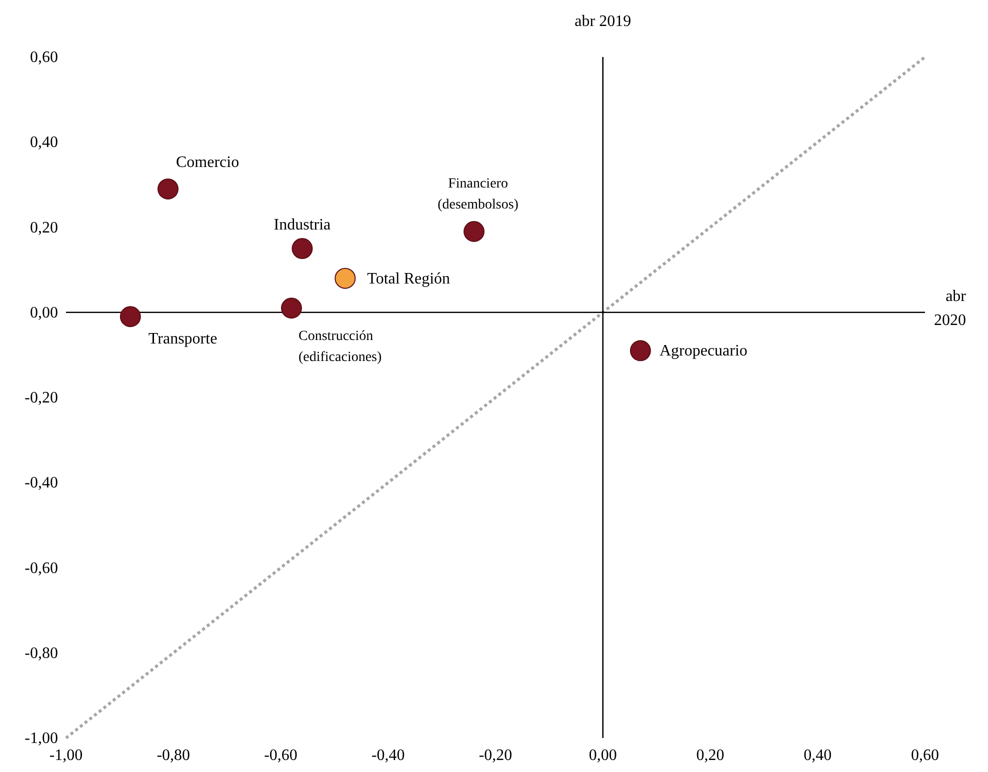 The image size is (988, 772). I want to click on x-tick-label: -0,80, so click(173, 755).